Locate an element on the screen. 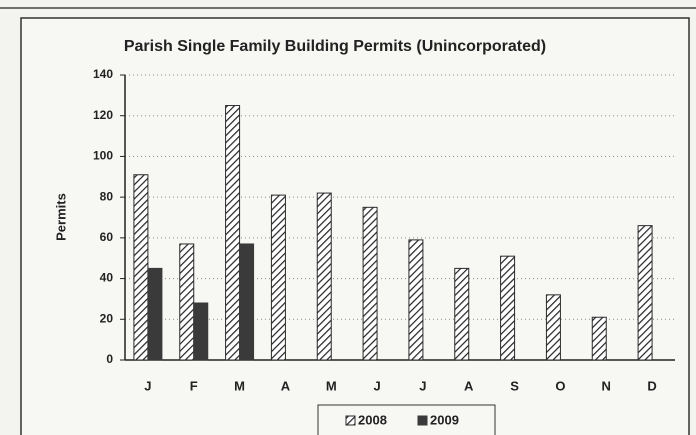 The height and width of the screenshot is (435, 696). y-tick-label: 80 is located at coordinates (107, 196).